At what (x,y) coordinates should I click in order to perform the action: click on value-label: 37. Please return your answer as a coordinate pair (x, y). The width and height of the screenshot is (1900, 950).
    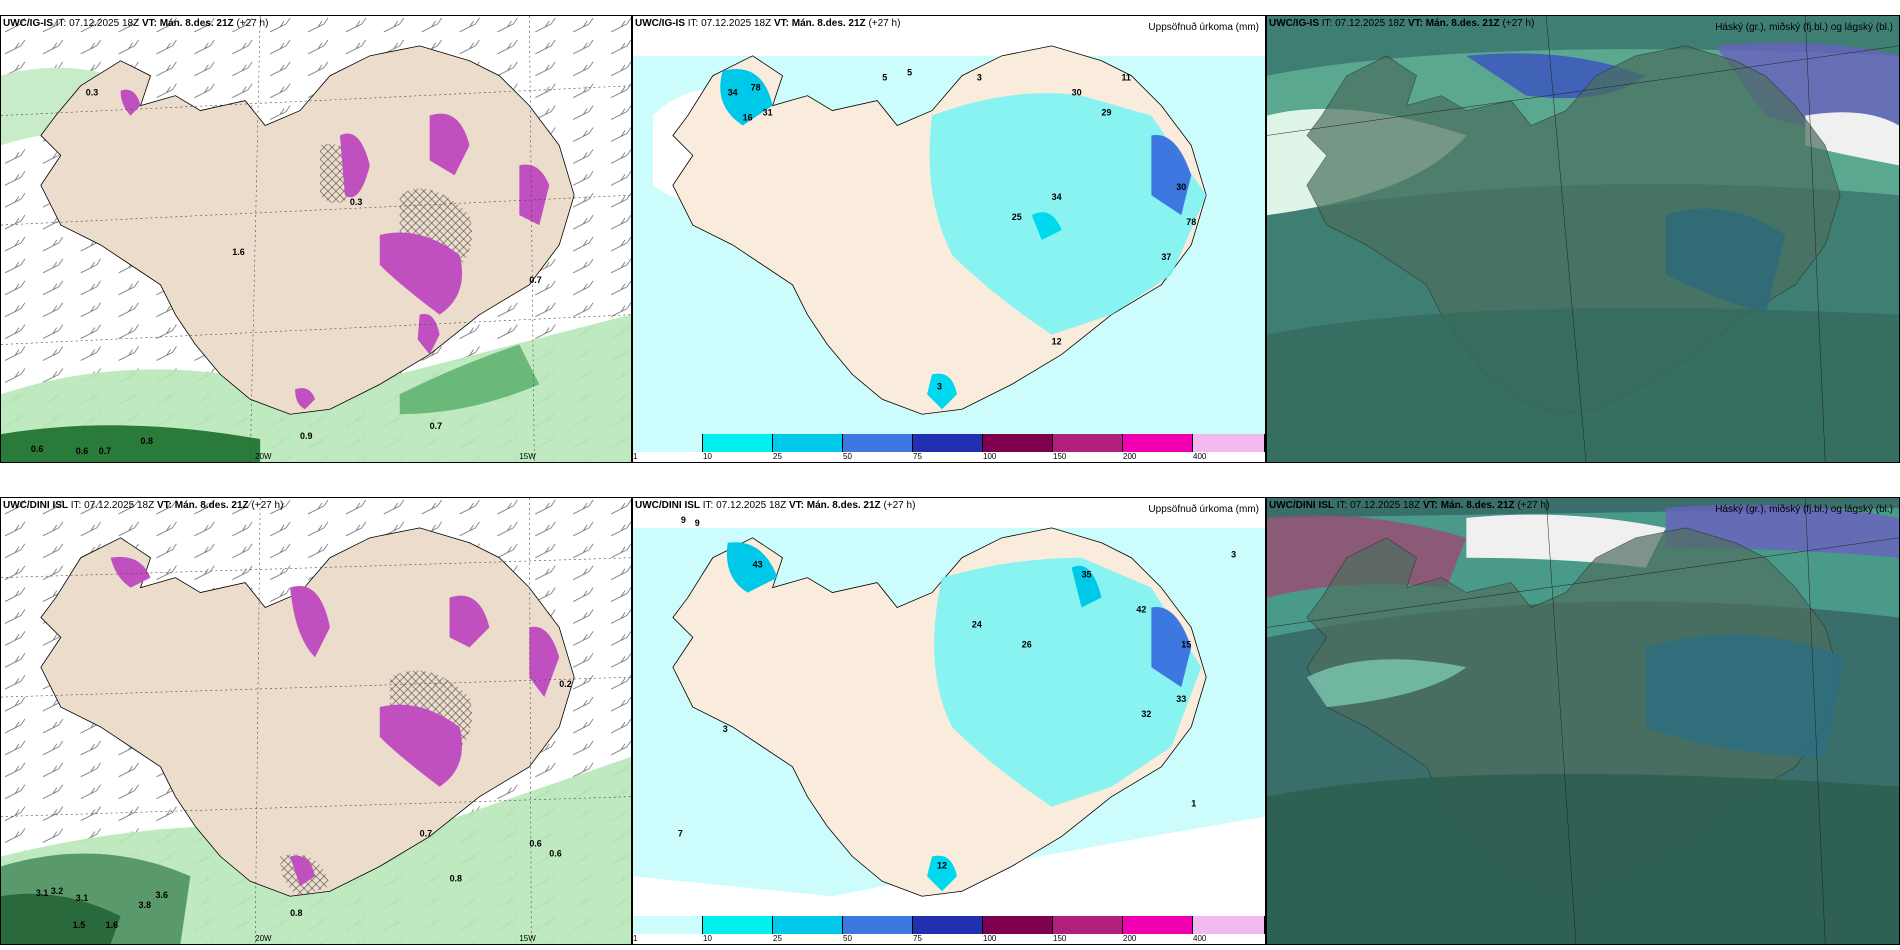
    Looking at the image, I should click on (1166, 257).